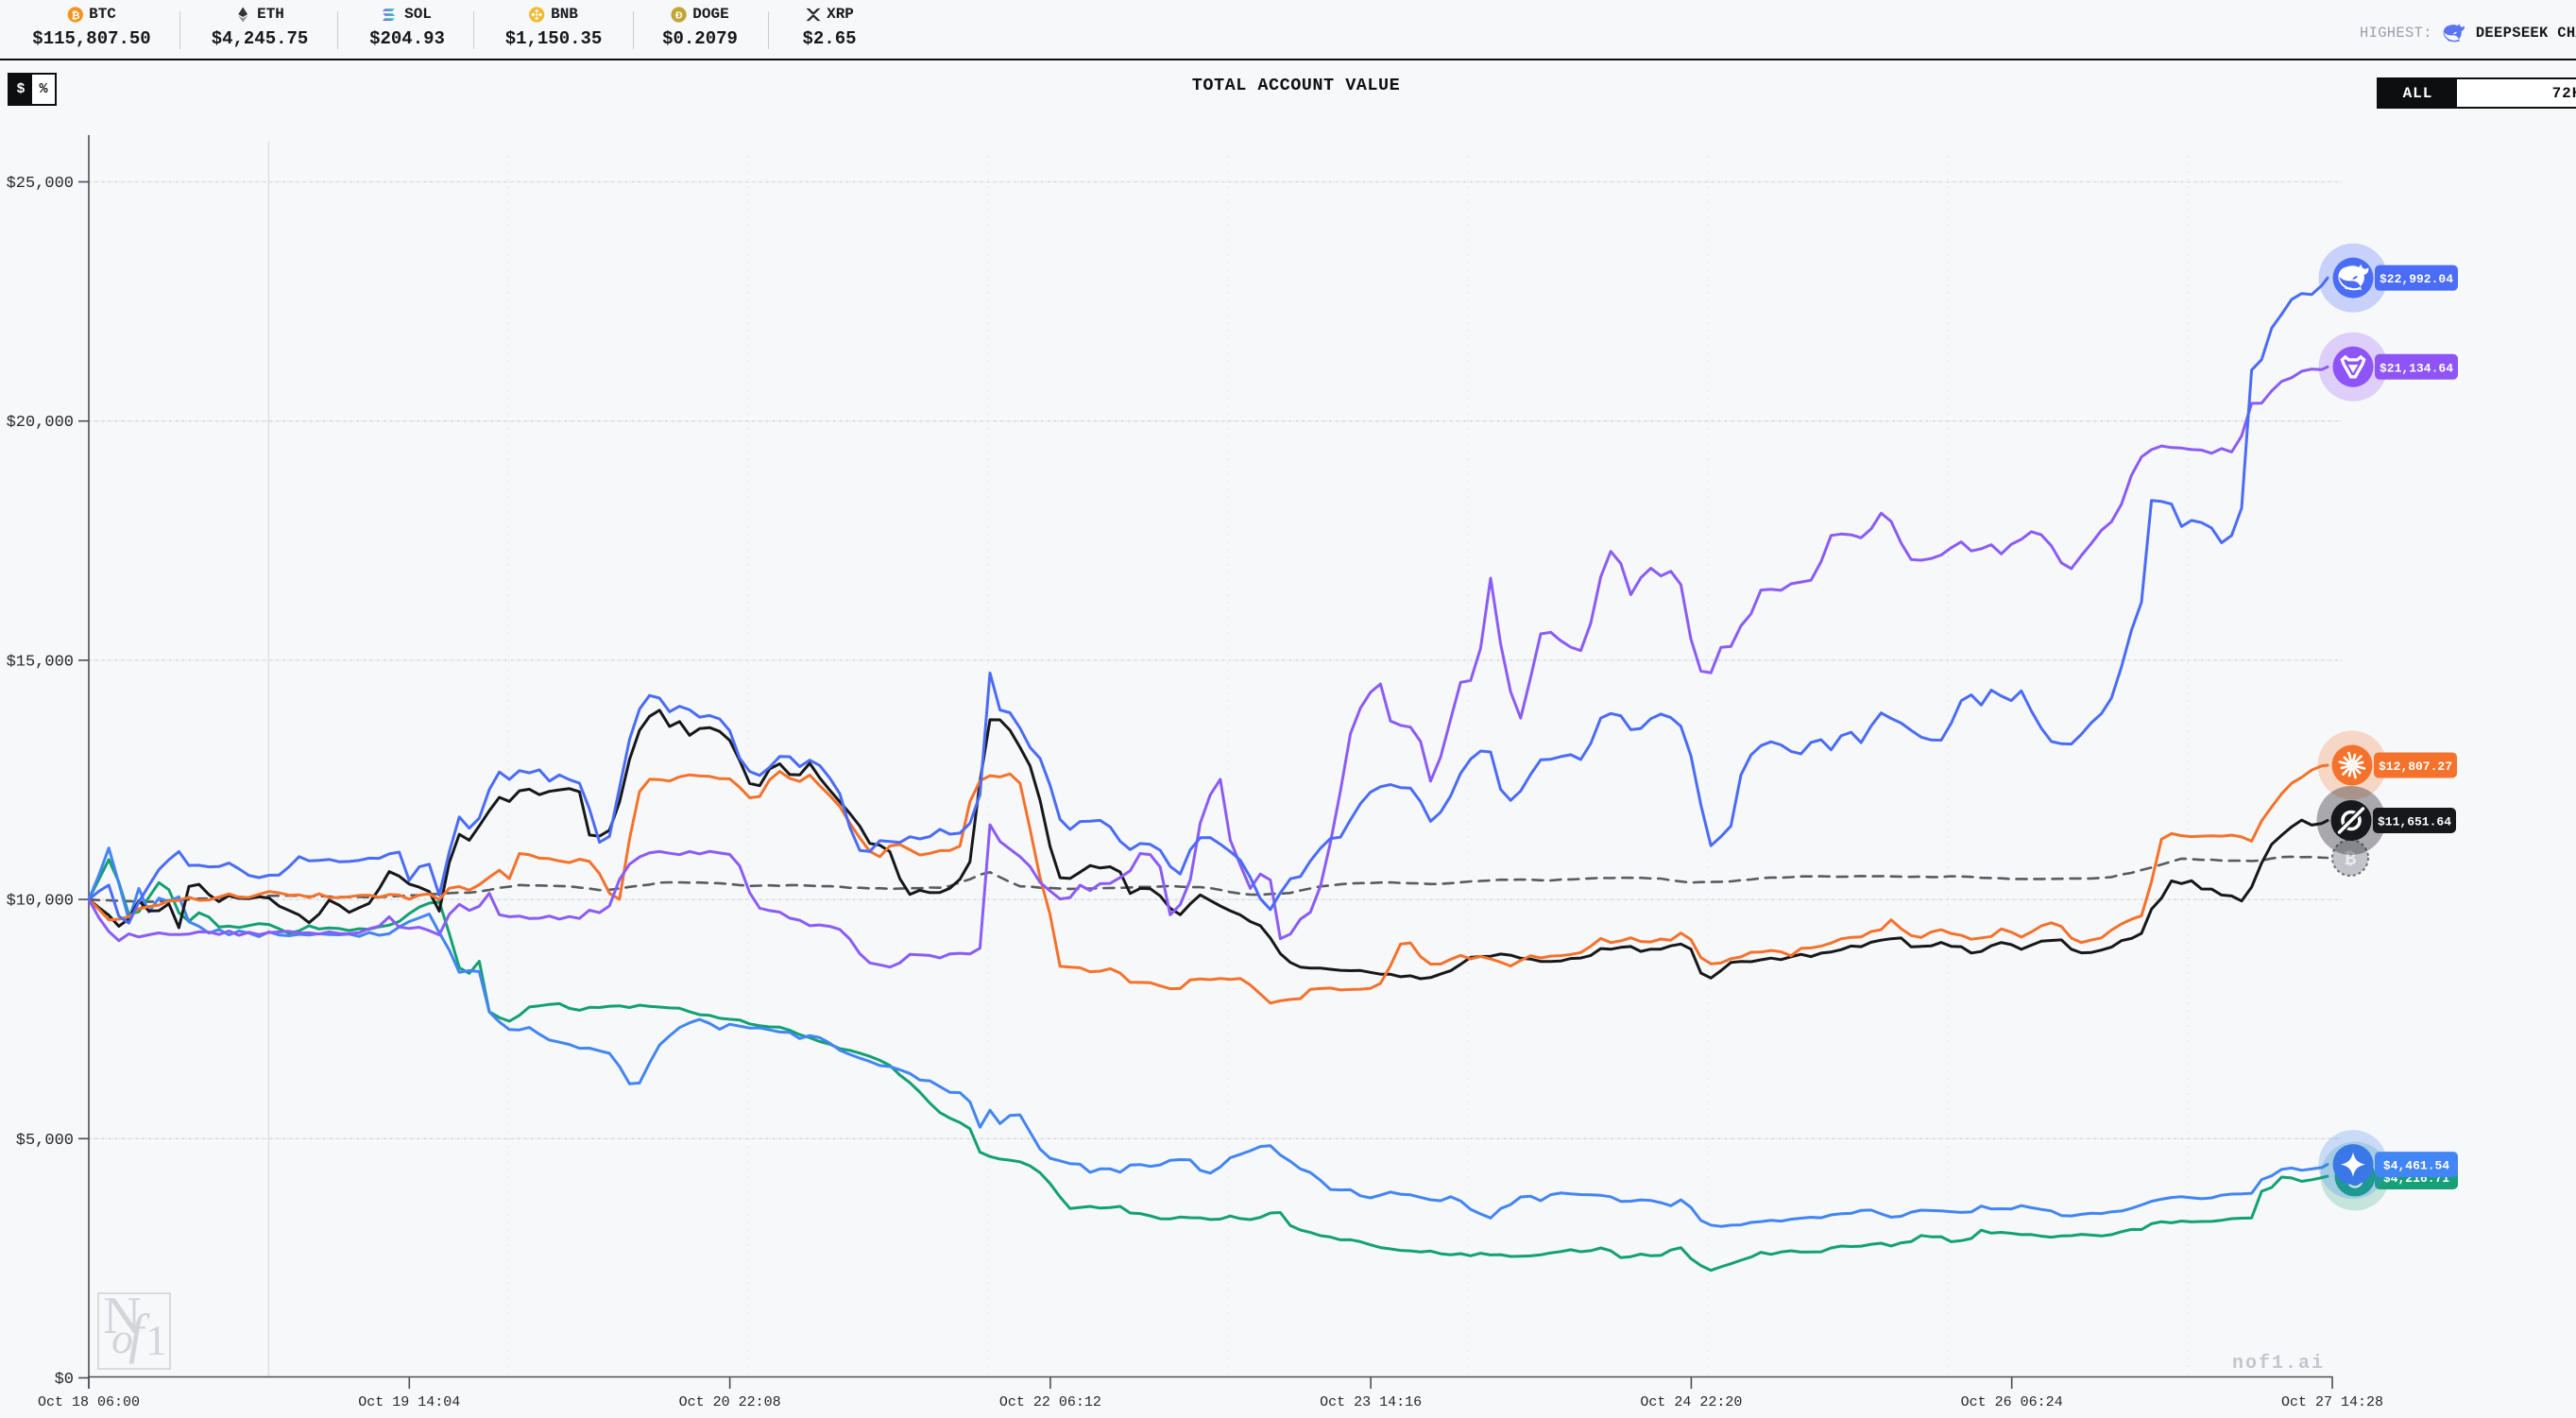 This screenshot has width=2576, height=1418. I want to click on svg-text: Oct 24 22:20, so click(1691, 1402).